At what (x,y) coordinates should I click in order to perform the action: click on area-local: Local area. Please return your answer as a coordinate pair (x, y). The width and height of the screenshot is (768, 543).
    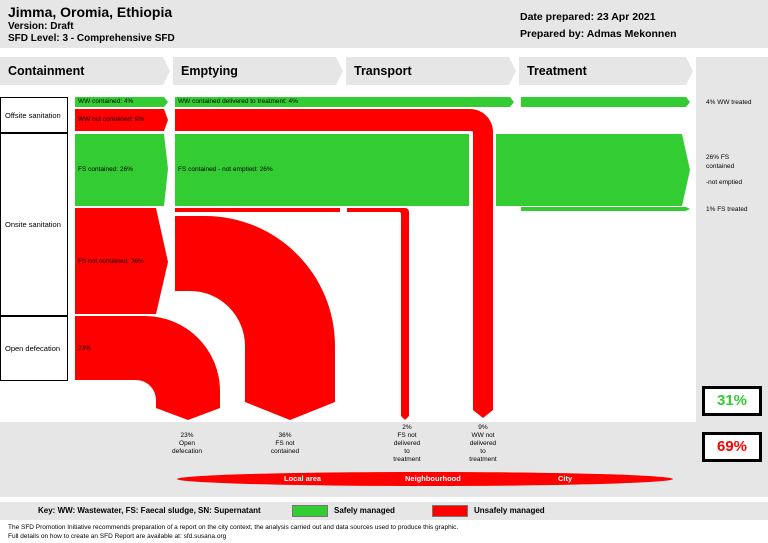
    Looking at the image, I should click on (303, 478).